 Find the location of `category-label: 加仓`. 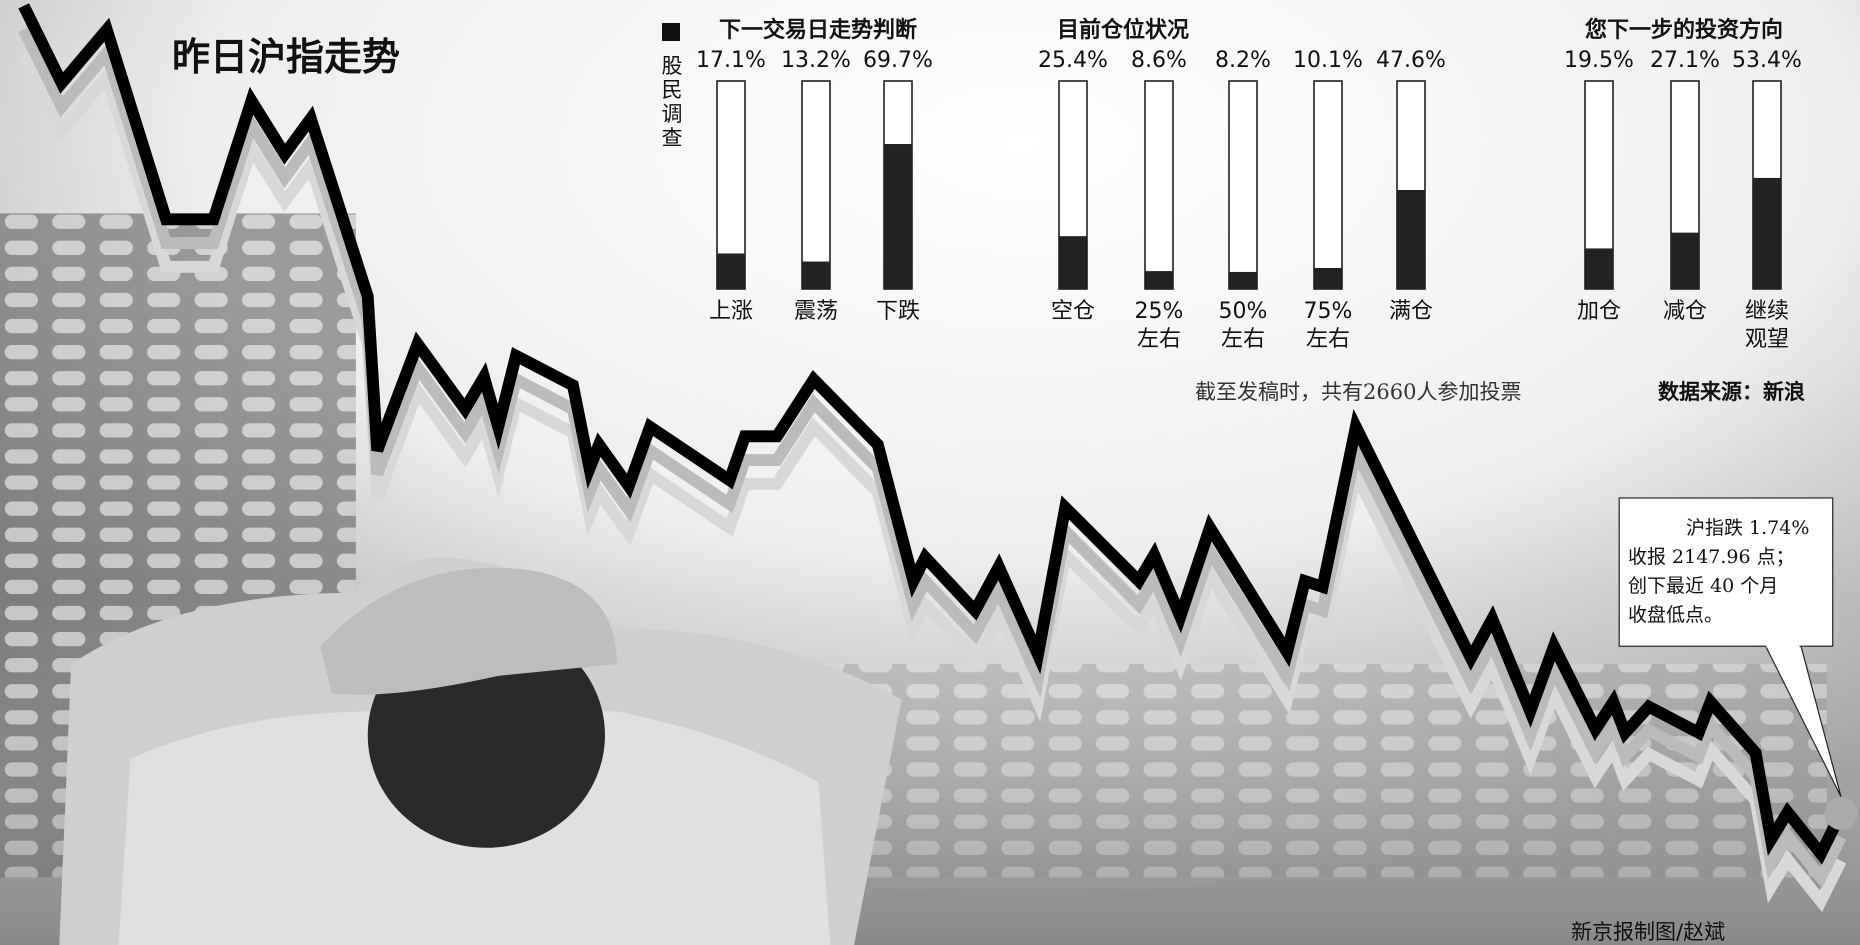

category-label: 加仓 is located at coordinates (1598, 311).